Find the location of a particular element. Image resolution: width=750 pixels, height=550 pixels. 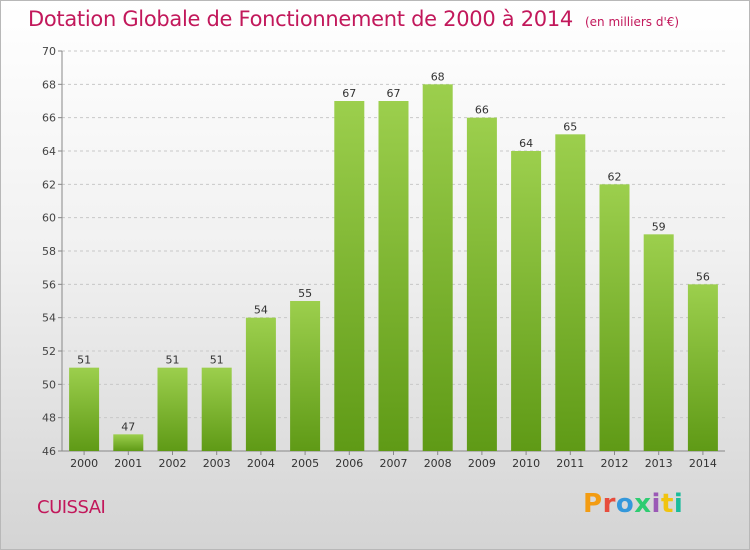

y-tick-label: 58 is located at coordinates (49, 251).